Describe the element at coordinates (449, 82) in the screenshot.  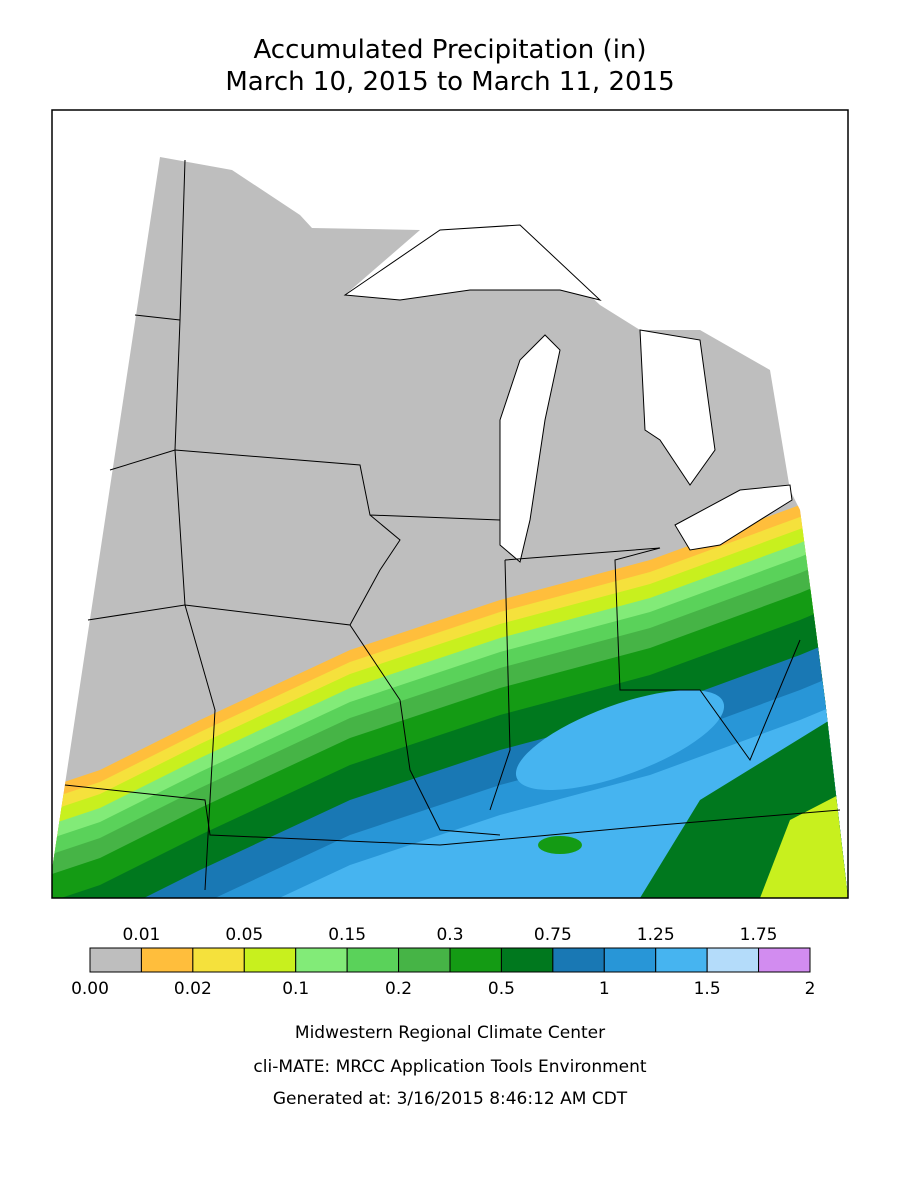
I see `map-subtitle: March 10, 2015 to March 11, 2015` at that location.